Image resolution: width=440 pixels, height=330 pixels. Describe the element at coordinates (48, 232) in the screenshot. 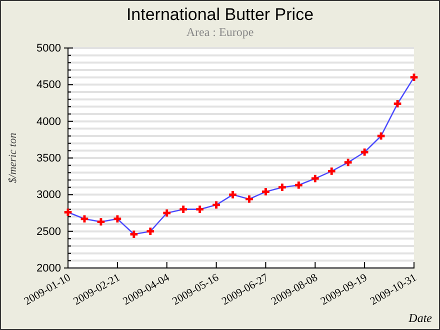

I see `y-tick-label: 2500` at that location.